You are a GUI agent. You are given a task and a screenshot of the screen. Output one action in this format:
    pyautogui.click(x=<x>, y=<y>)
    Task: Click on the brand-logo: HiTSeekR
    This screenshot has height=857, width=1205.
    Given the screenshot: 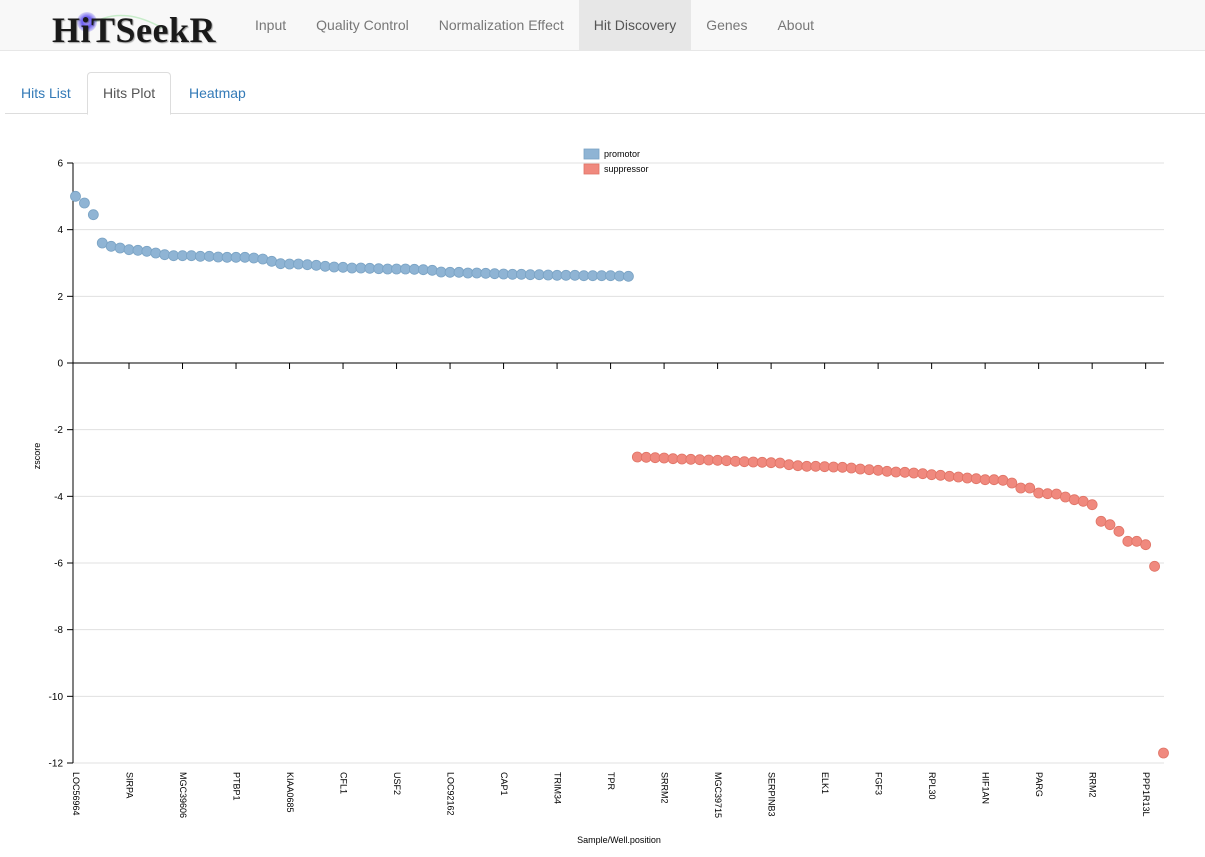 What is the action you would take?
    pyautogui.click(x=137, y=27)
    